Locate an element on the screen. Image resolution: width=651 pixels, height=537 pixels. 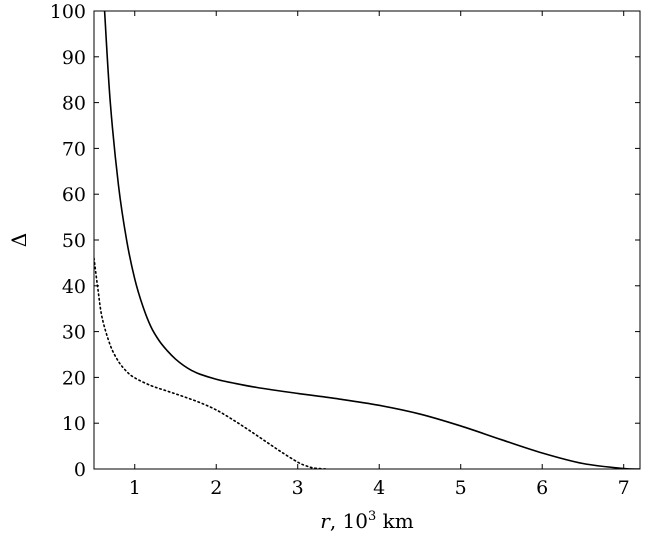
y-tick-label-10: 100 is located at coordinates (68, 12).